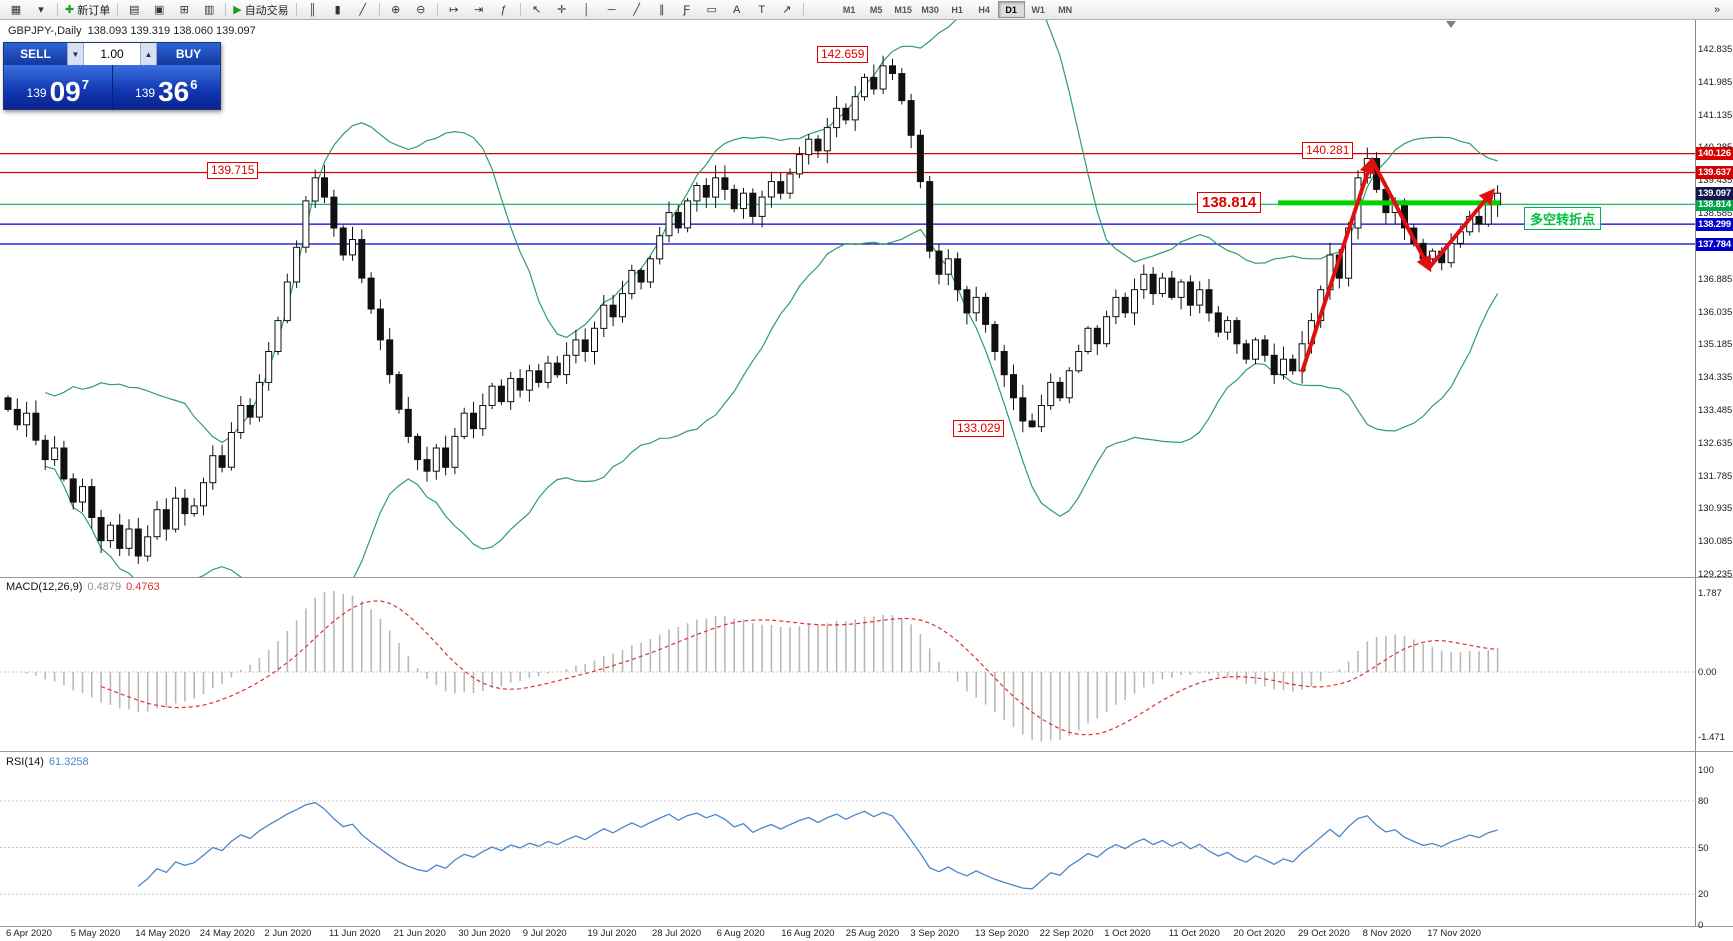 Image resolution: width=1733 pixels, height=941 pixels. Describe the element at coordinates (537, 10) in the screenshot. I see `cursor-icon: ↖` at that location.